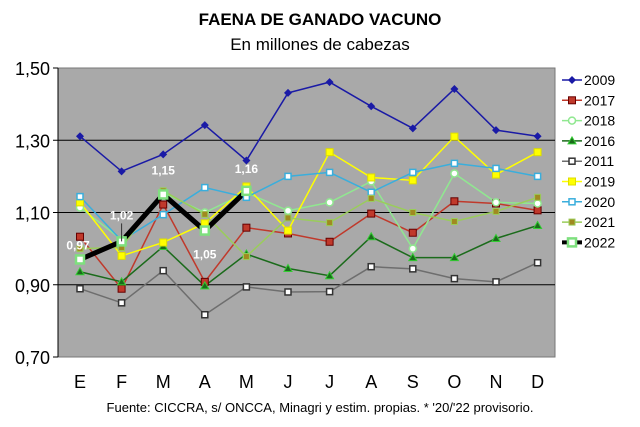 The height and width of the screenshot is (427, 640). Describe the element at coordinates (32, 214) in the screenshot. I see `y-tick-label: 1,10` at that location.